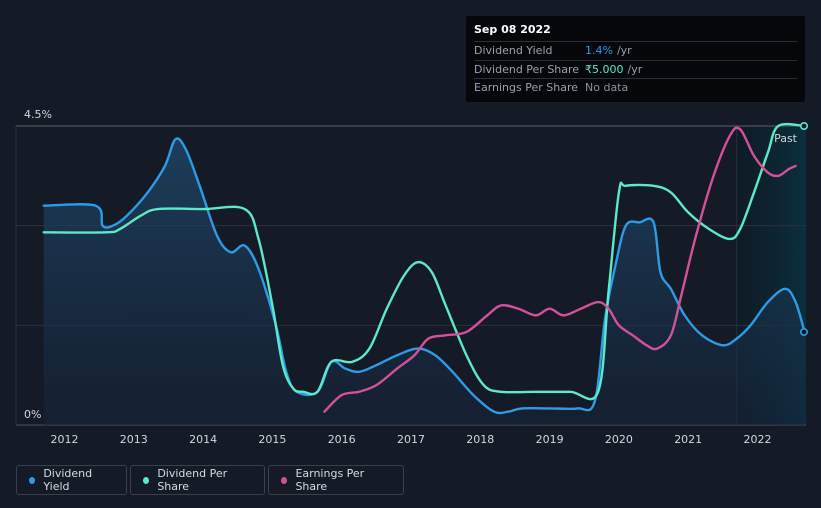 The image size is (821, 508). I want to click on dividend-per-share-end-marker, so click(803, 126).